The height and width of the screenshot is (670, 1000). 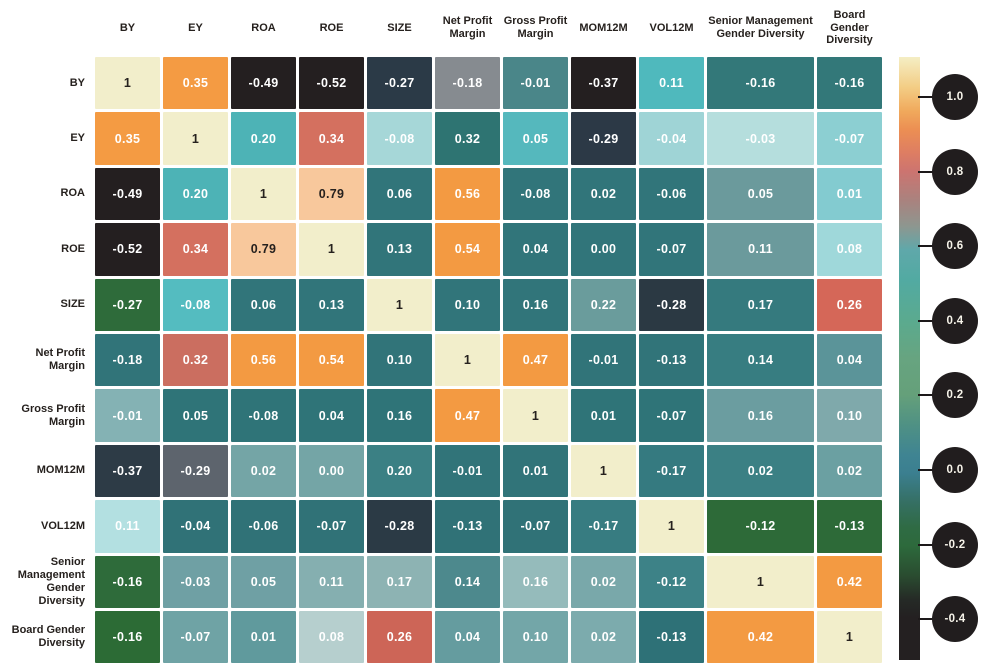 What do you see at coordinates (77, 138) in the screenshot?
I see `row-label: EY` at bounding box center [77, 138].